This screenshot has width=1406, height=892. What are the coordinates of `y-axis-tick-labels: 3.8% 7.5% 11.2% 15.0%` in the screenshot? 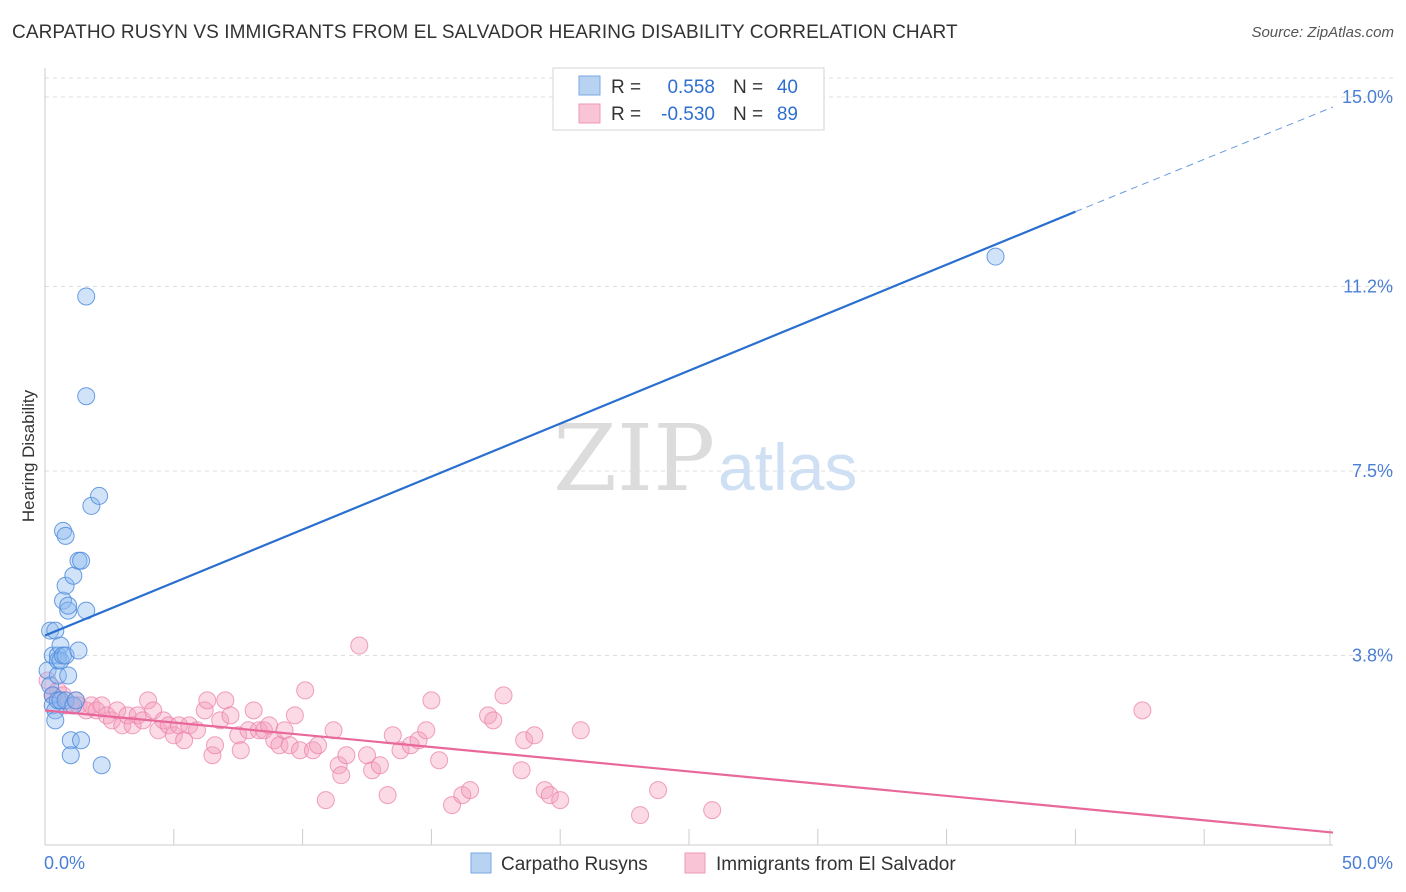 It's located at (1367, 376).